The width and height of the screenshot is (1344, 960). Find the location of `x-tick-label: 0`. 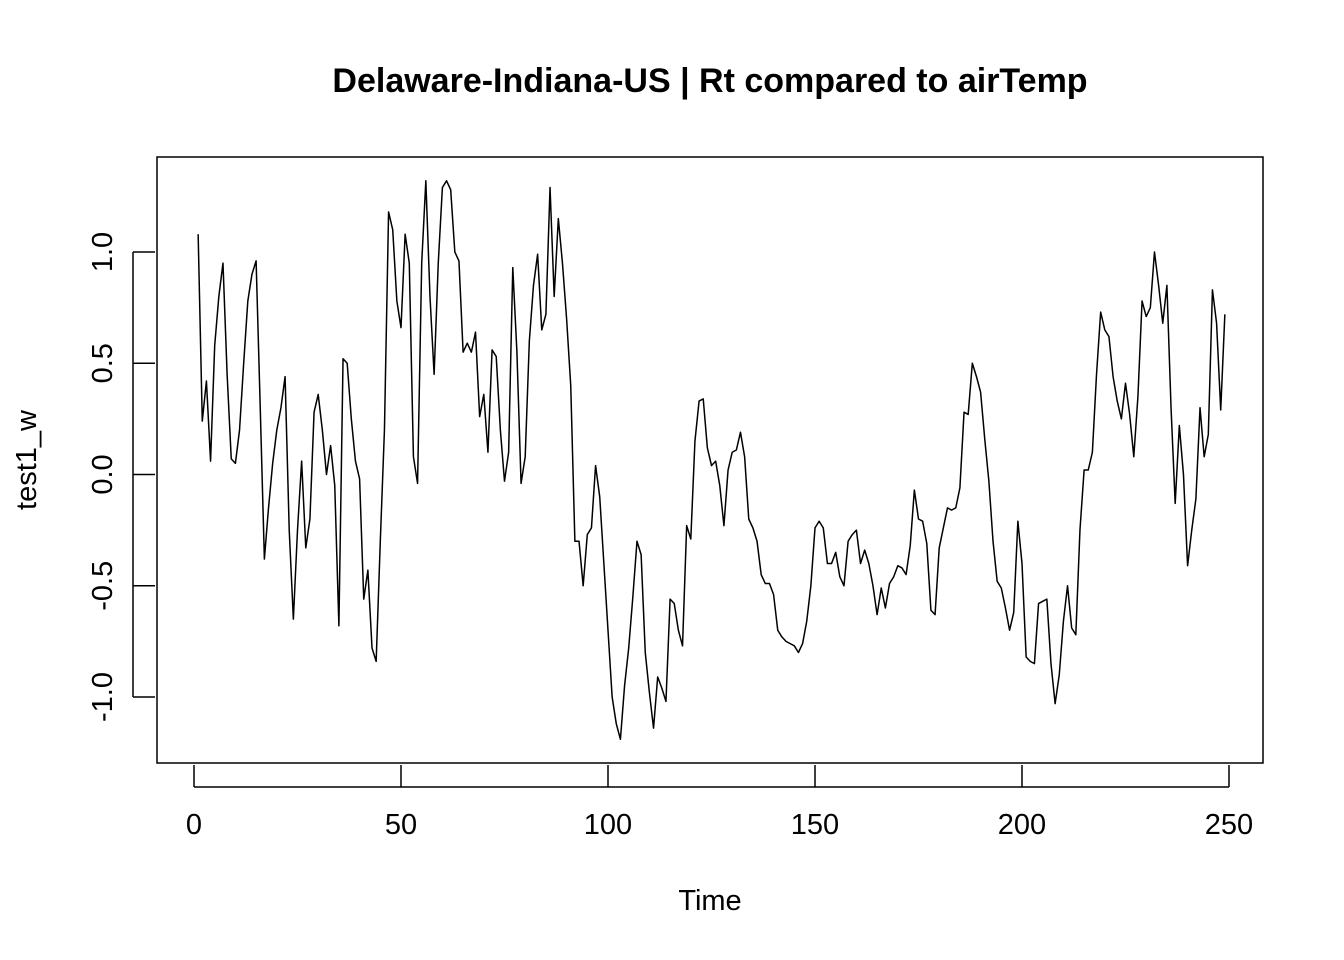

x-tick-label: 0 is located at coordinates (194, 825).